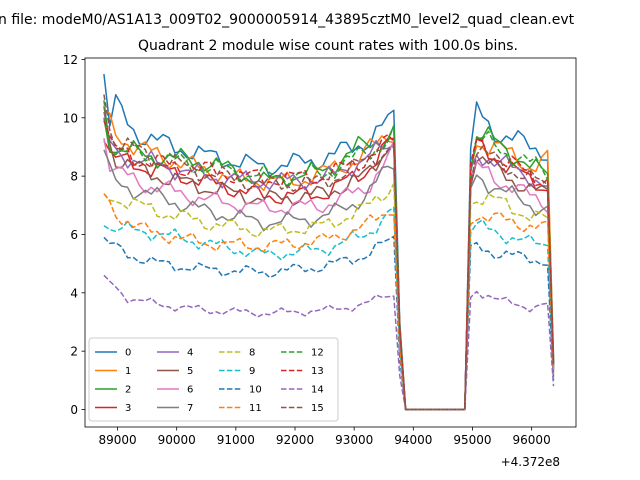  I want to click on legend-label-3: 3, so click(128, 408).